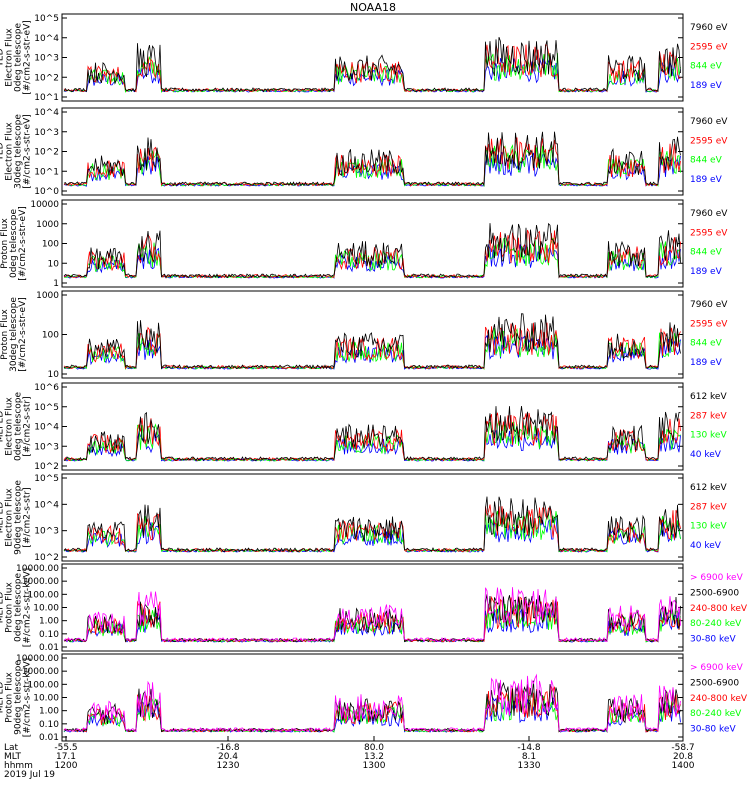 This screenshot has width=750, height=804. What do you see at coordinates (46, 19) in the screenshot?
I see `y-tick-label: 10^5` at bounding box center [46, 19].